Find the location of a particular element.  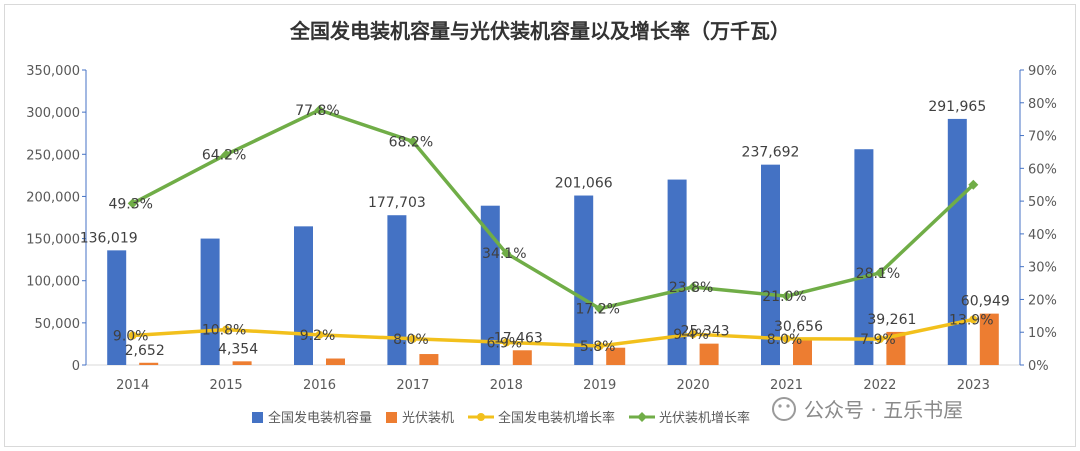

y-left-tick-label: 200,000 is located at coordinates (53, 197).